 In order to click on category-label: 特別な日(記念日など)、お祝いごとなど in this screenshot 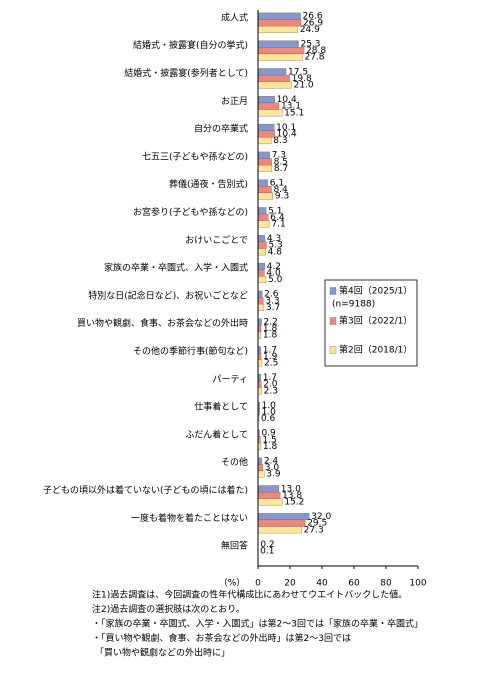, I will do `click(168, 295)`.